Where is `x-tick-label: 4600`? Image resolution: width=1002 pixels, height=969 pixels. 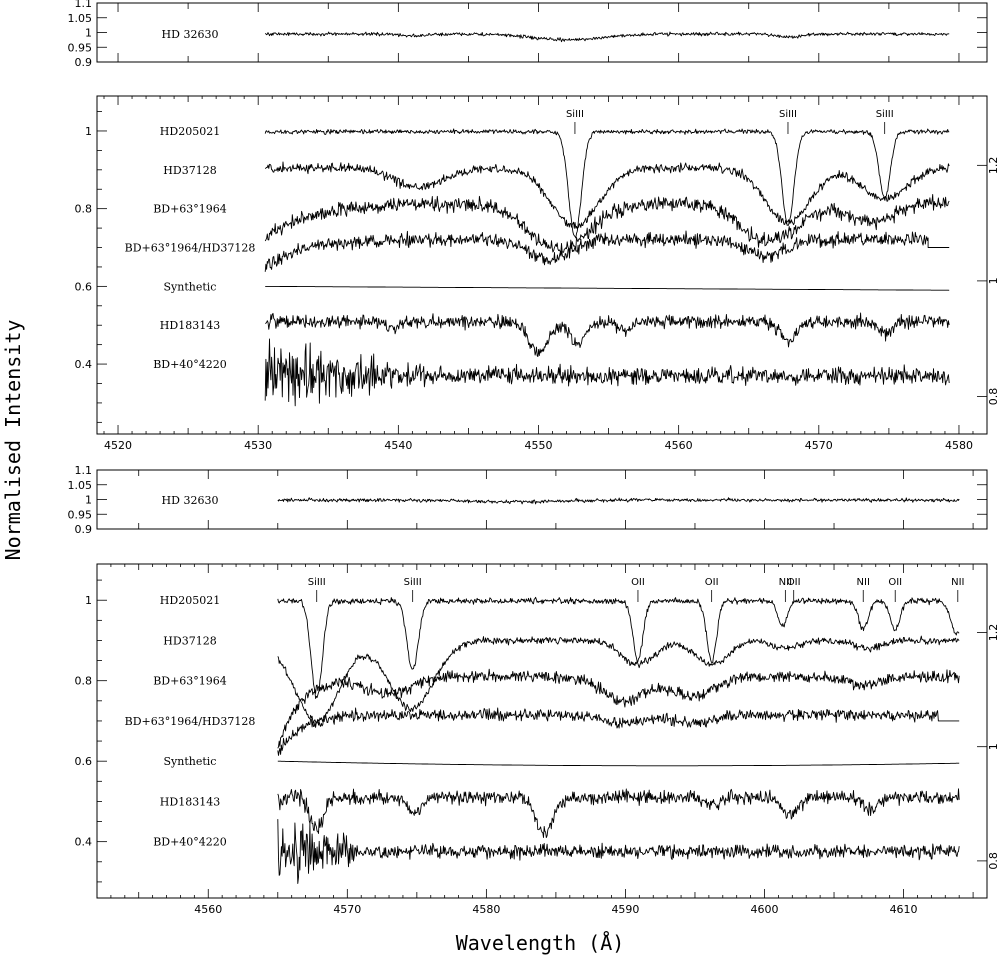
x-tick-label: 4600 is located at coordinates (765, 909).